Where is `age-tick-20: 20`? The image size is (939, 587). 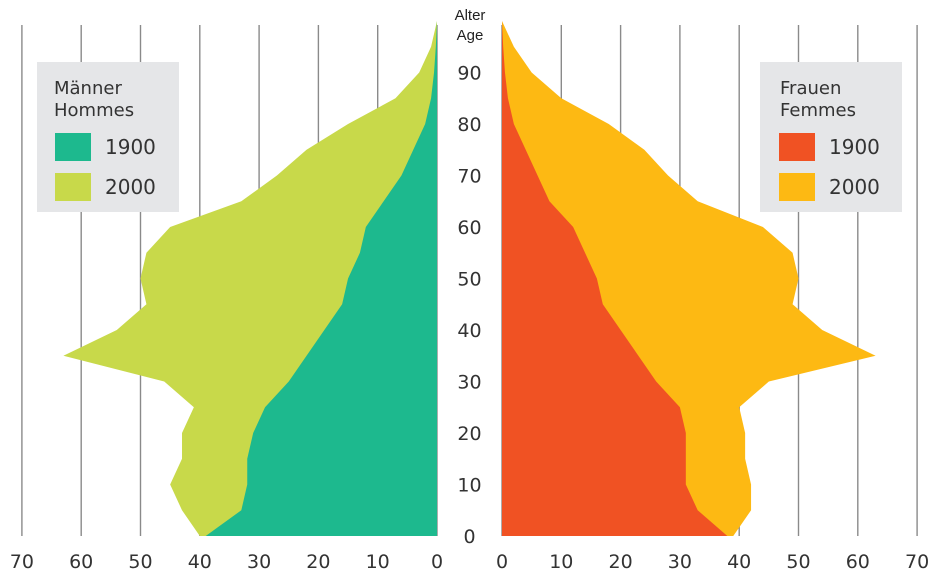
age-tick-20: 20 is located at coordinates (469, 434).